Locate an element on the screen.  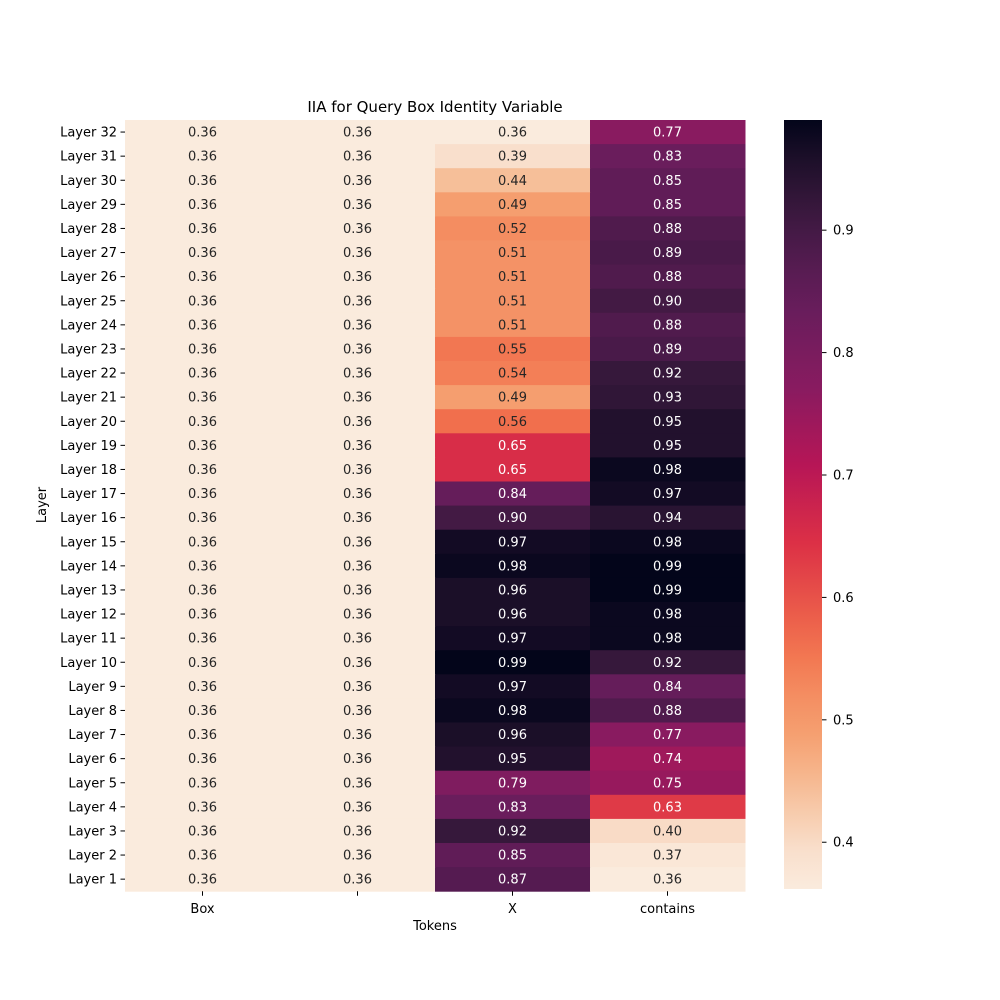
cell-value-label: 0.98 is located at coordinates (512, 711).